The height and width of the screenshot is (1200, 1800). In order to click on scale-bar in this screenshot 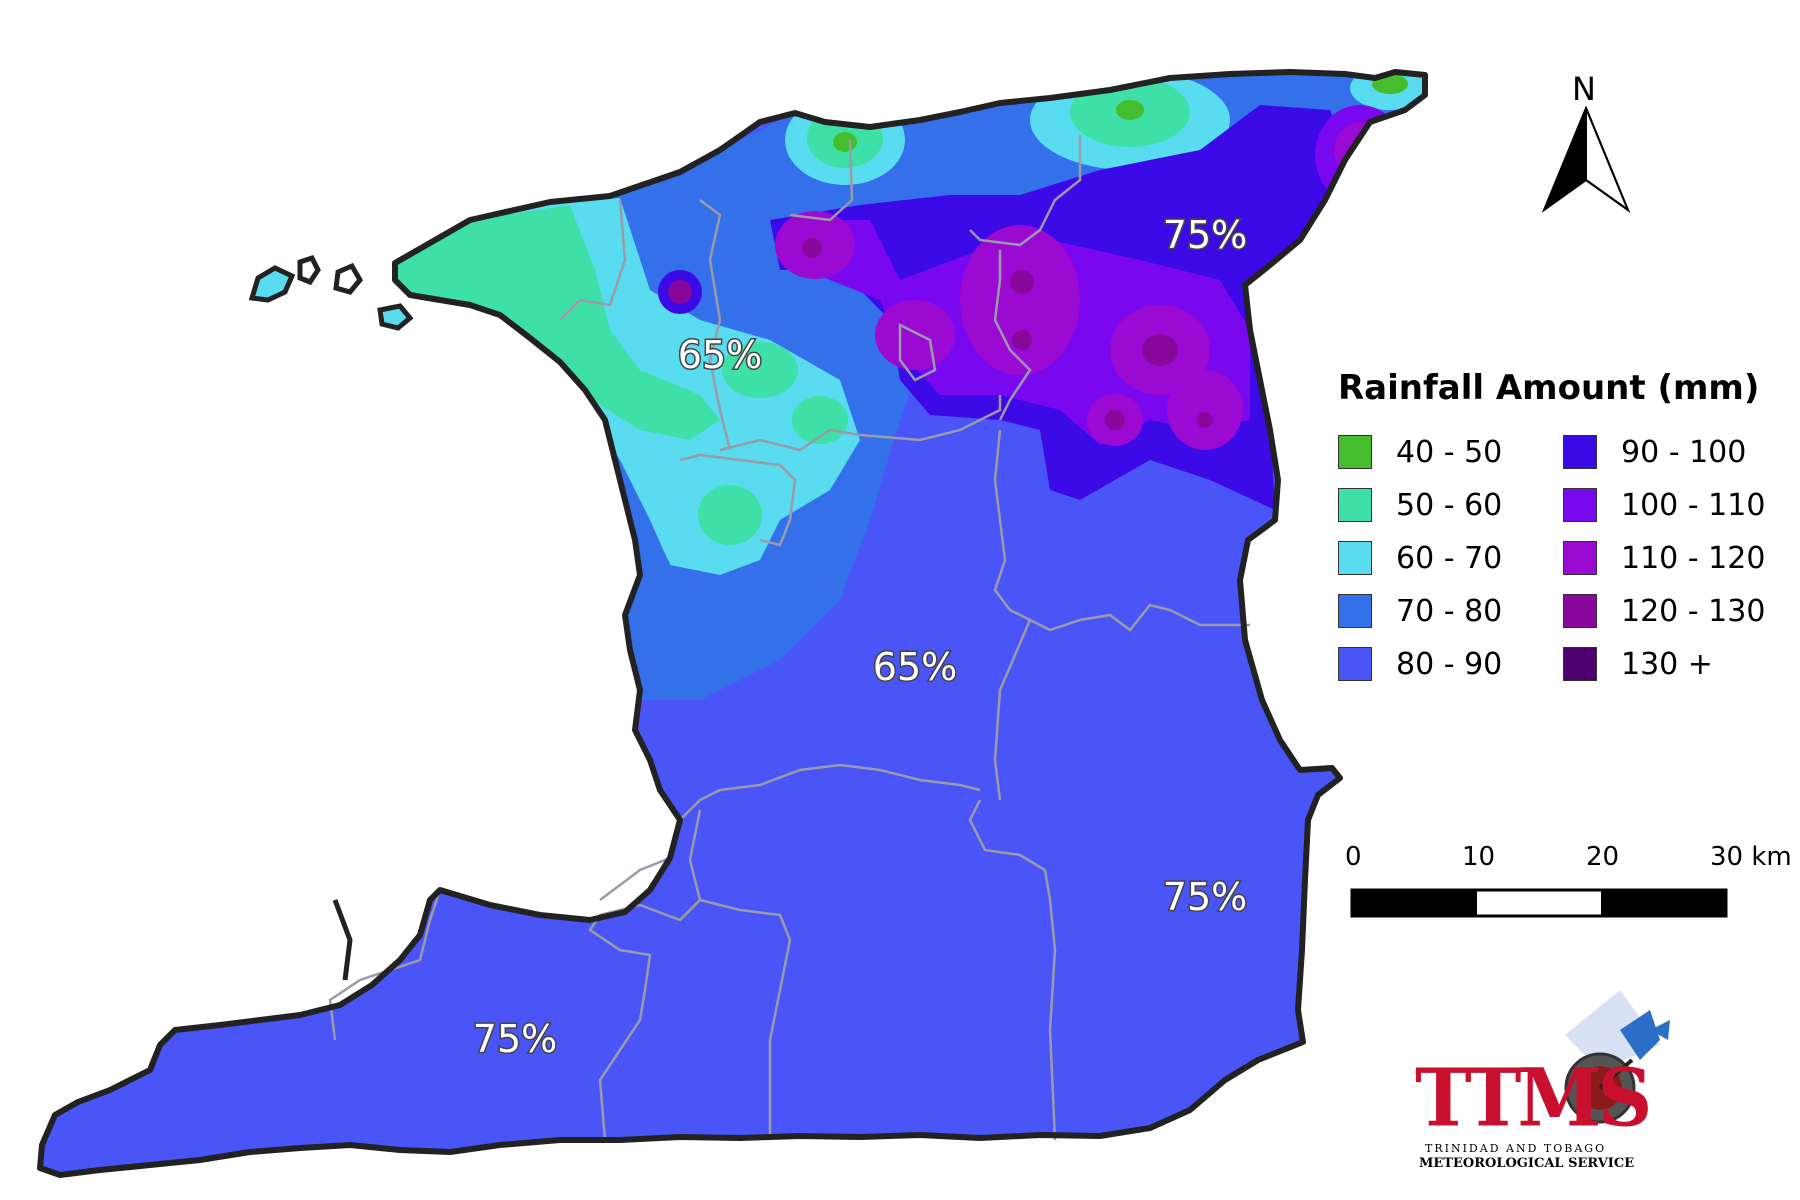, I will do `click(1539, 903)`.